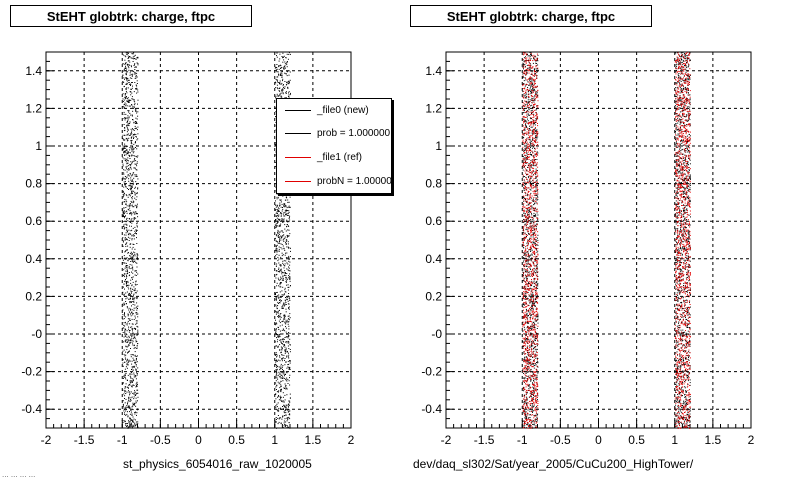 This screenshot has width=800, height=480. Describe the element at coordinates (274, 440) in the screenshot. I see `x-tick-label: 1` at that location.